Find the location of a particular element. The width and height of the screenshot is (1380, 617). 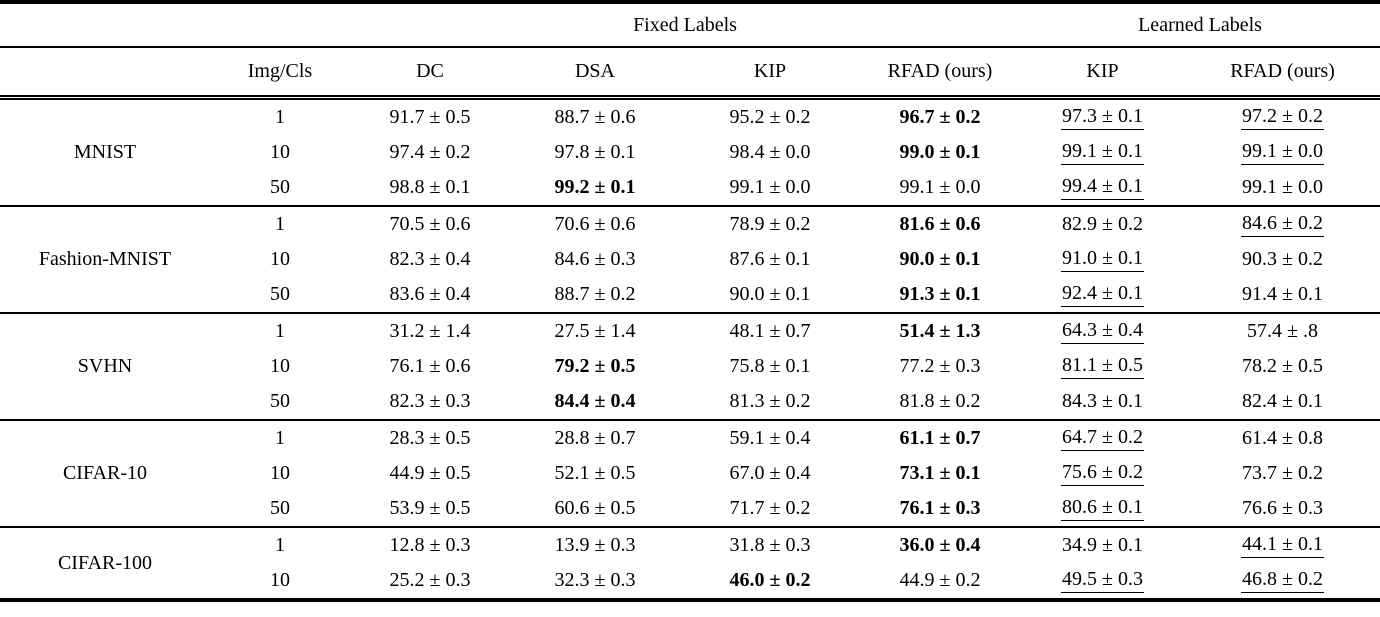

data-cell-value: 79.2 ± 0.5 is located at coordinates (595, 366).